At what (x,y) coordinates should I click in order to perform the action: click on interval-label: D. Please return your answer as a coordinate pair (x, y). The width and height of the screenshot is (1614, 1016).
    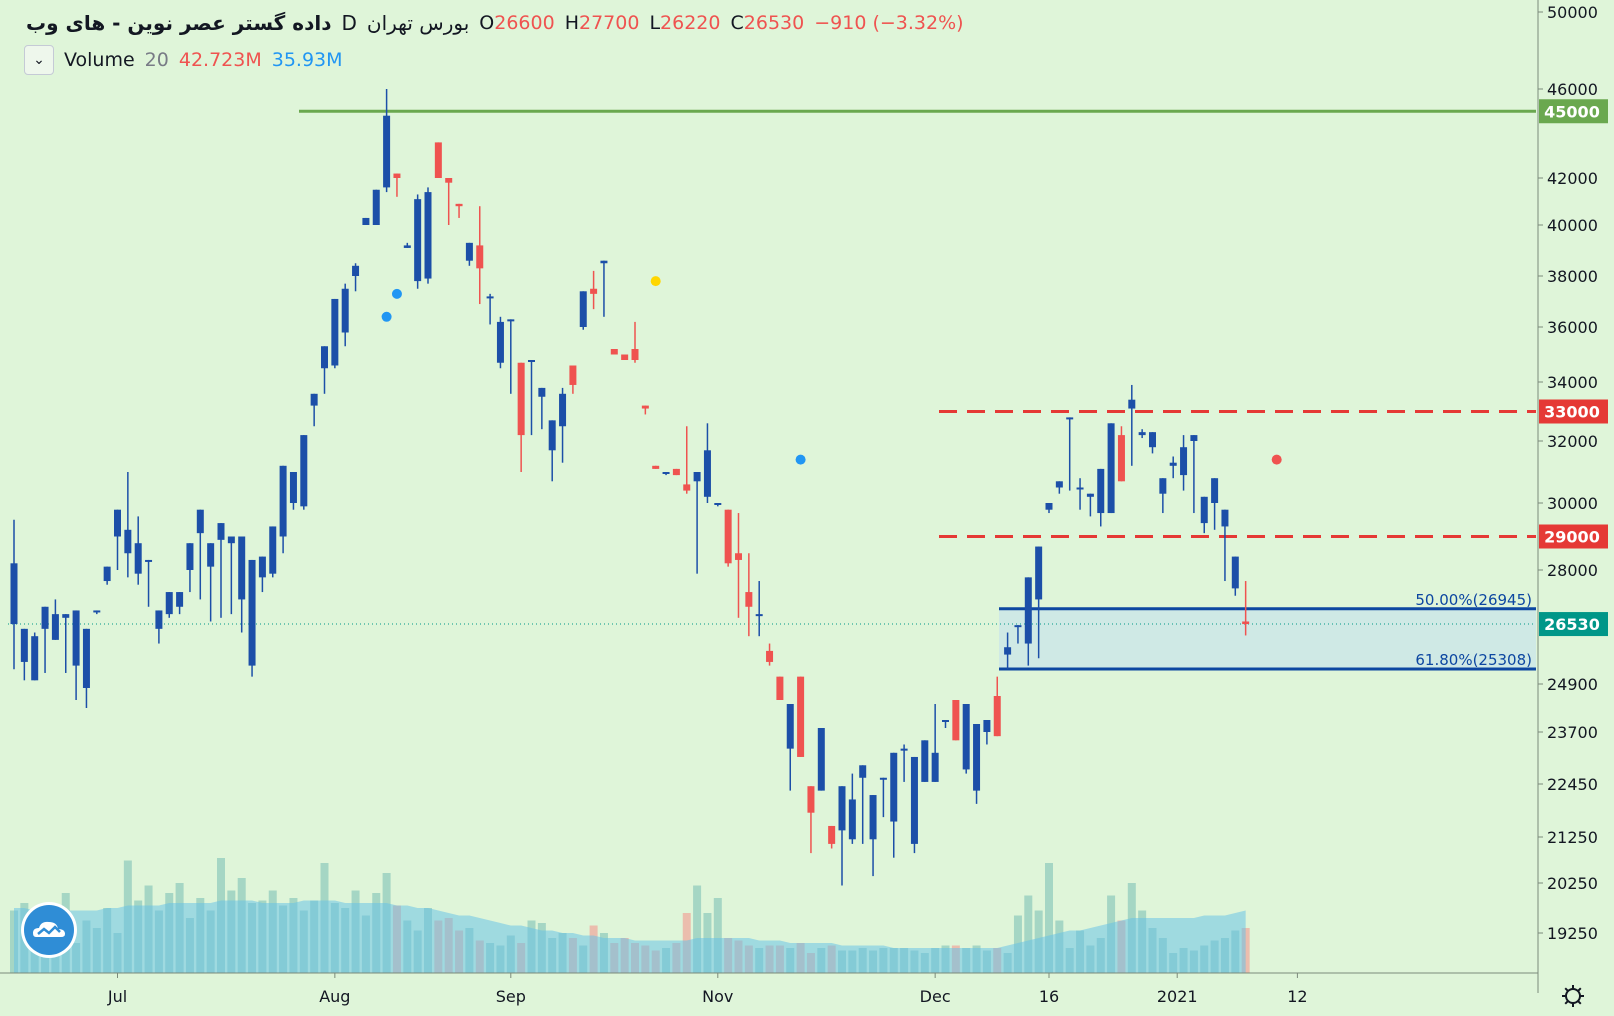
    Looking at the image, I should click on (349, 23).